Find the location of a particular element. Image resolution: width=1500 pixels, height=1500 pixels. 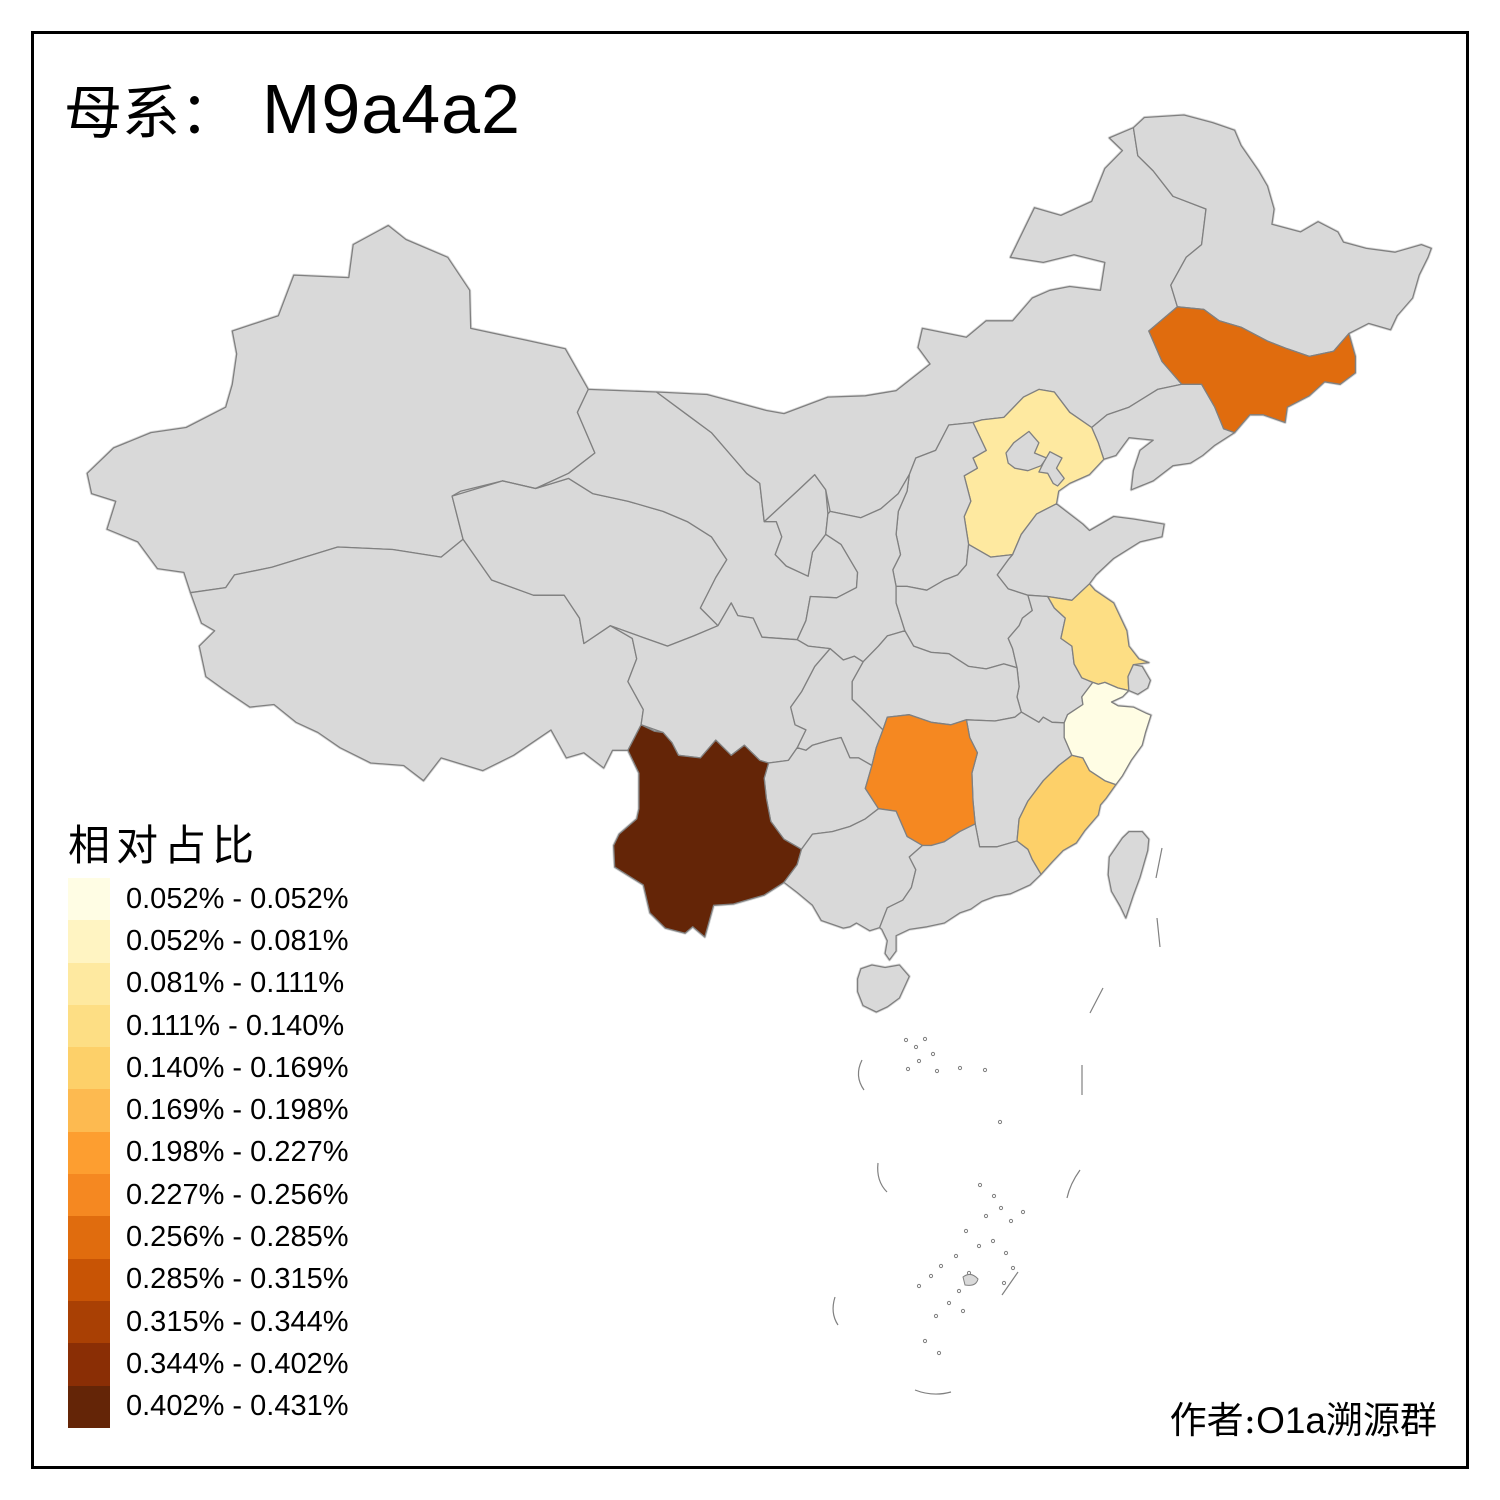

legend-row: 0.111% - 0.140% is located at coordinates (278, 1026).